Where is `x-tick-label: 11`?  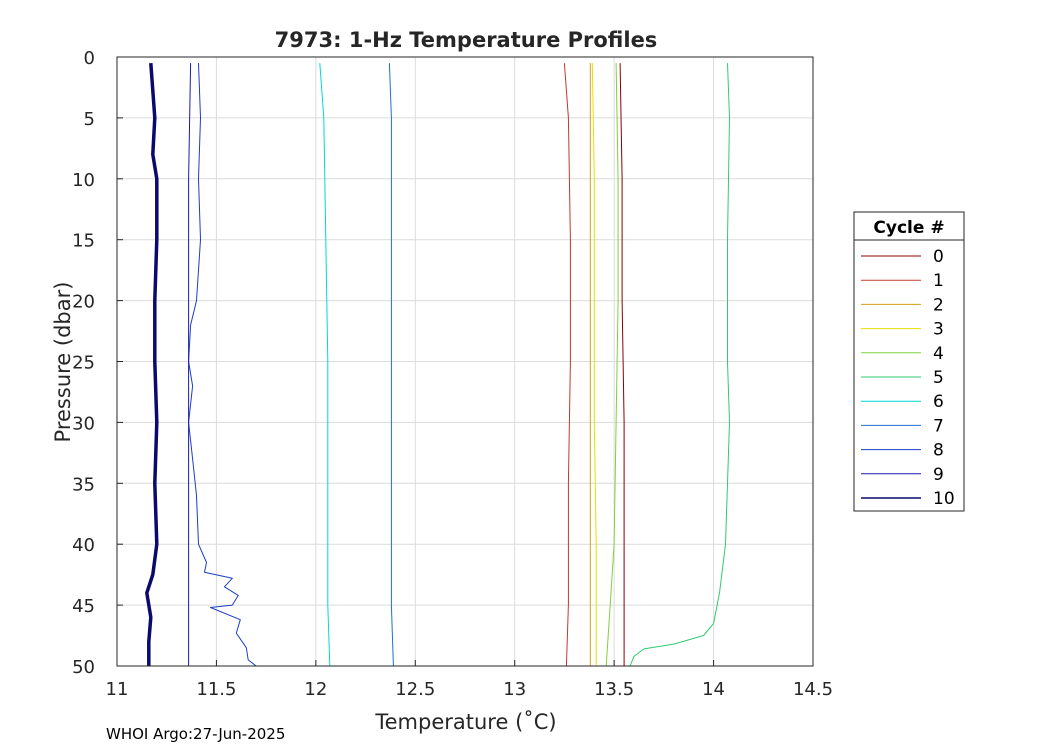
x-tick-label: 11 is located at coordinates (117, 689).